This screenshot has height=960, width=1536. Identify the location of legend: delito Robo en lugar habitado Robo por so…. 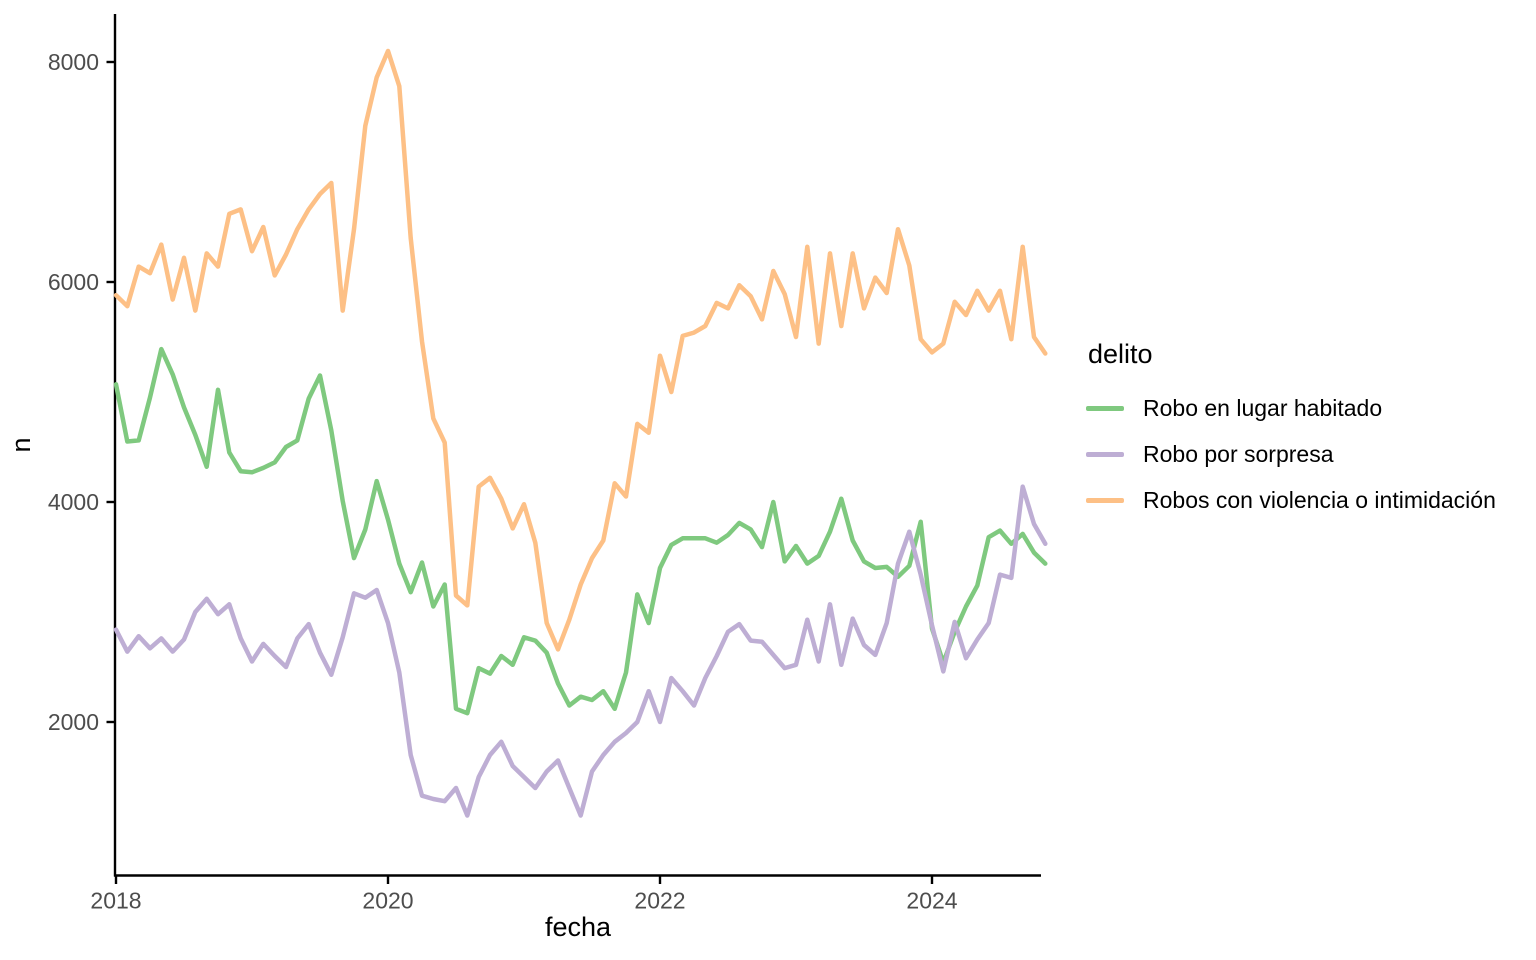
(1291, 431).